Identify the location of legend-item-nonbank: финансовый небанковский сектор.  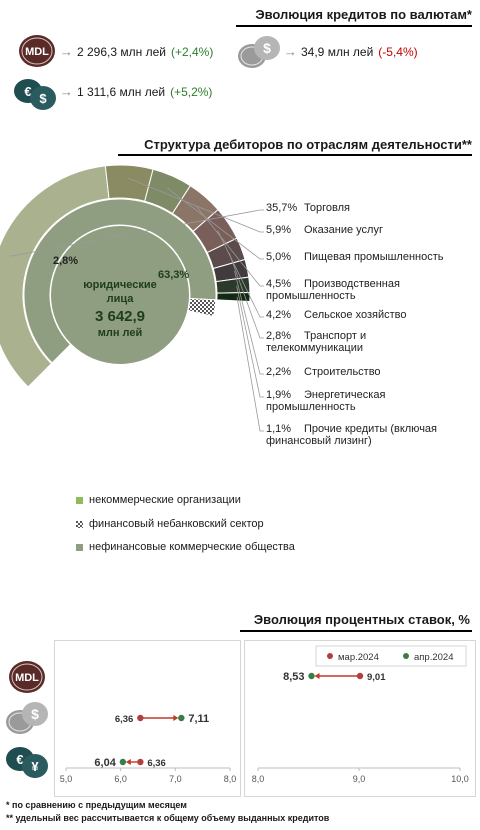
(170, 524).